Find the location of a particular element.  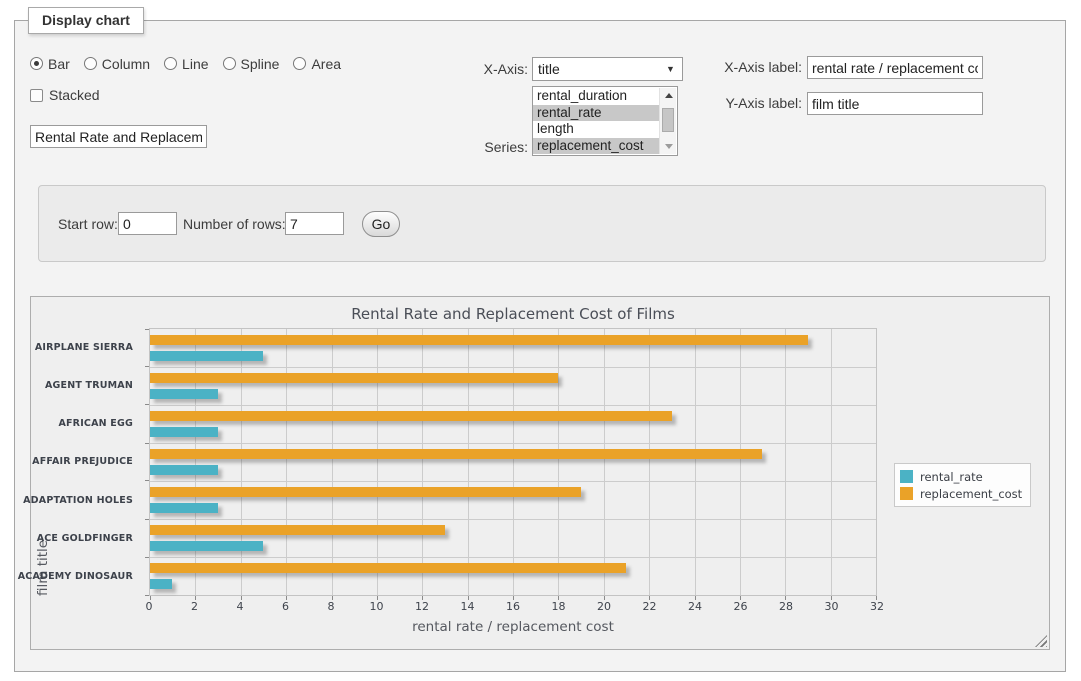

bar-group-airplane-sierra is located at coordinates (513, 348).